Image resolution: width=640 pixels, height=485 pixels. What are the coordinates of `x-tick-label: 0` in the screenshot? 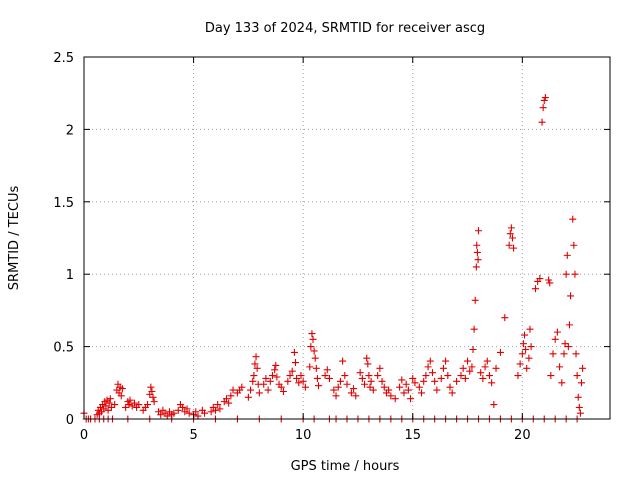 It's located at (84, 435).